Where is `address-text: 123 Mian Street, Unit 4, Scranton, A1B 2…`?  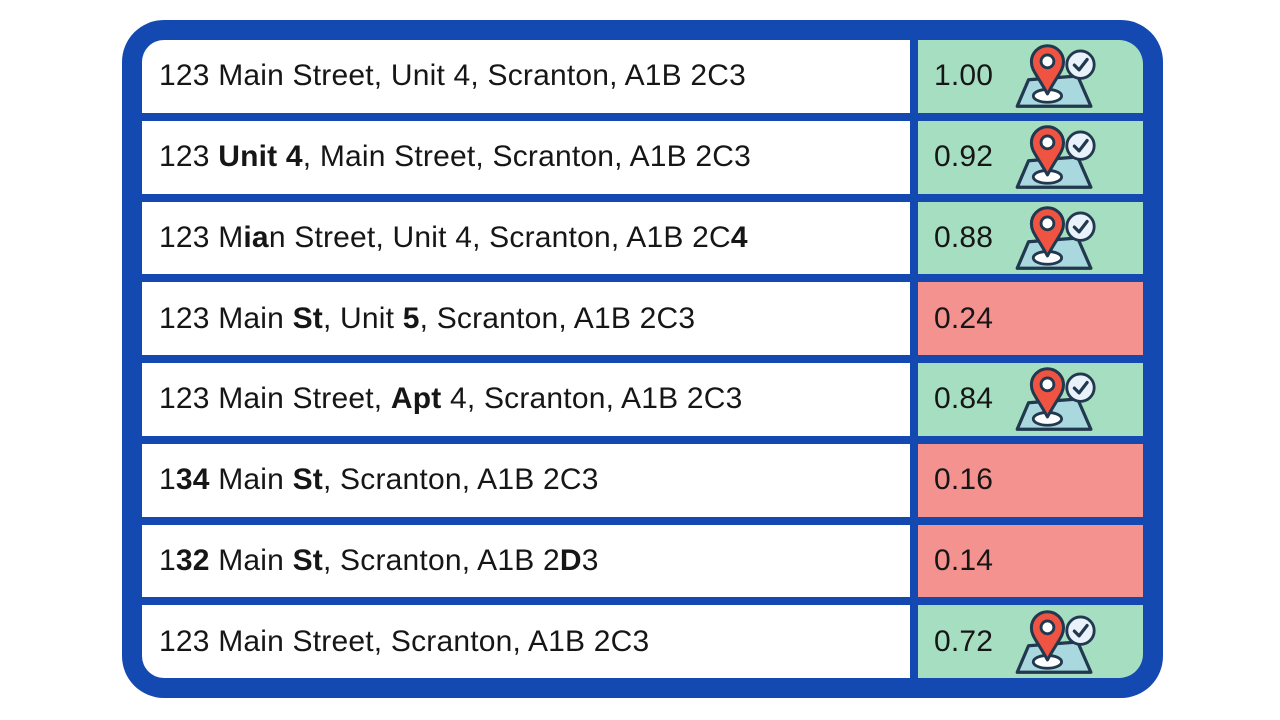 address-text: 123 Mian Street, Unit 4, Scranton, A1B 2… is located at coordinates (453, 238).